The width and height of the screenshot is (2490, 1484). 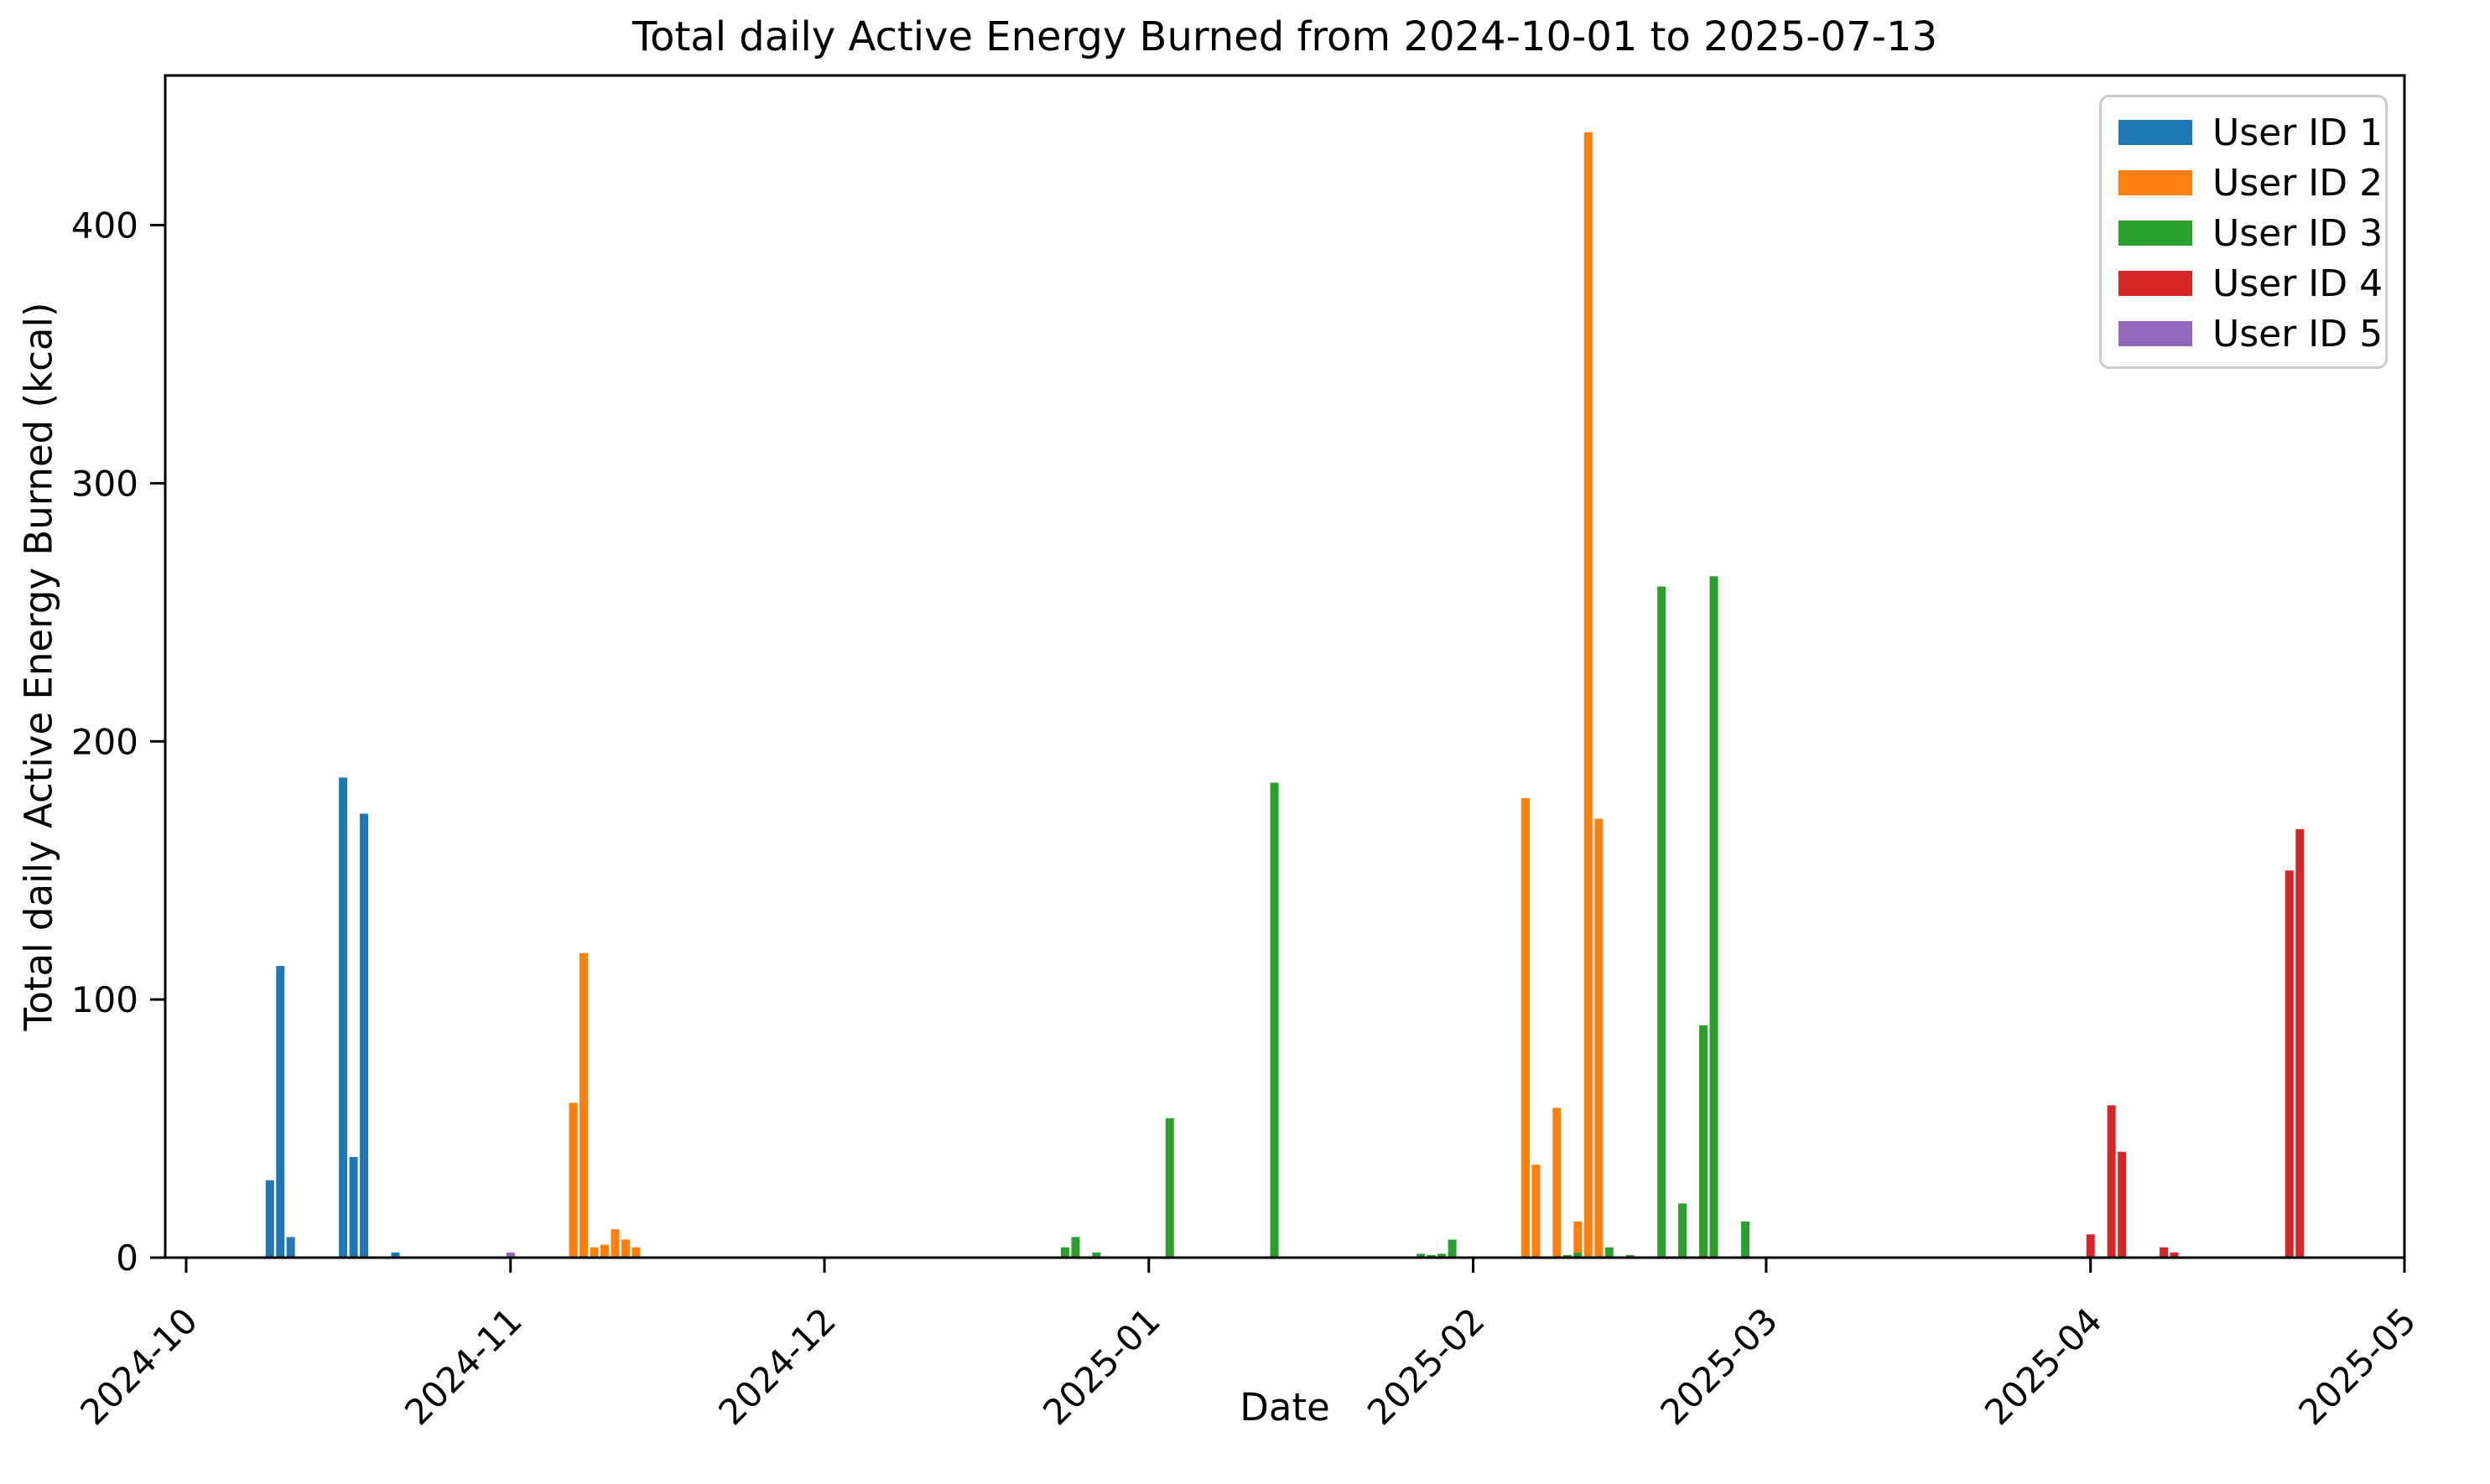 I want to click on legend-entry: User ID 4, so click(x=2251, y=283).